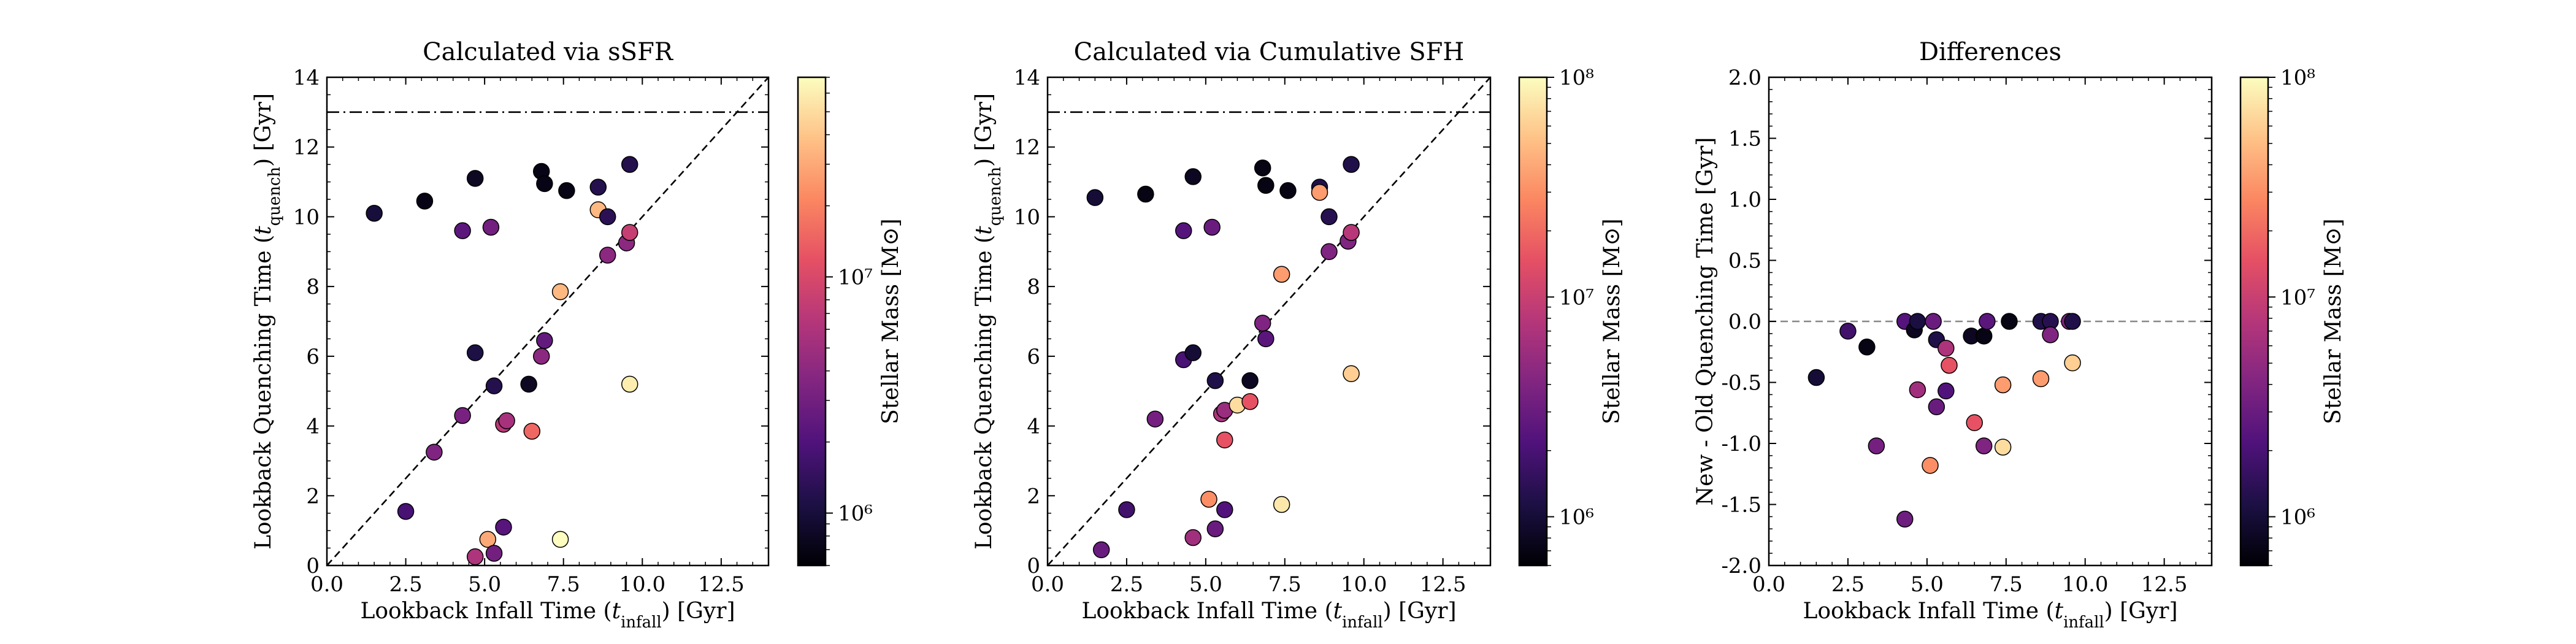 Image resolution: width=2576 pixels, height=644 pixels. What do you see at coordinates (1612, 321) in the screenshot?
I see `colorbar-label: Stellar Mass [M⊙]` at bounding box center [1612, 321].